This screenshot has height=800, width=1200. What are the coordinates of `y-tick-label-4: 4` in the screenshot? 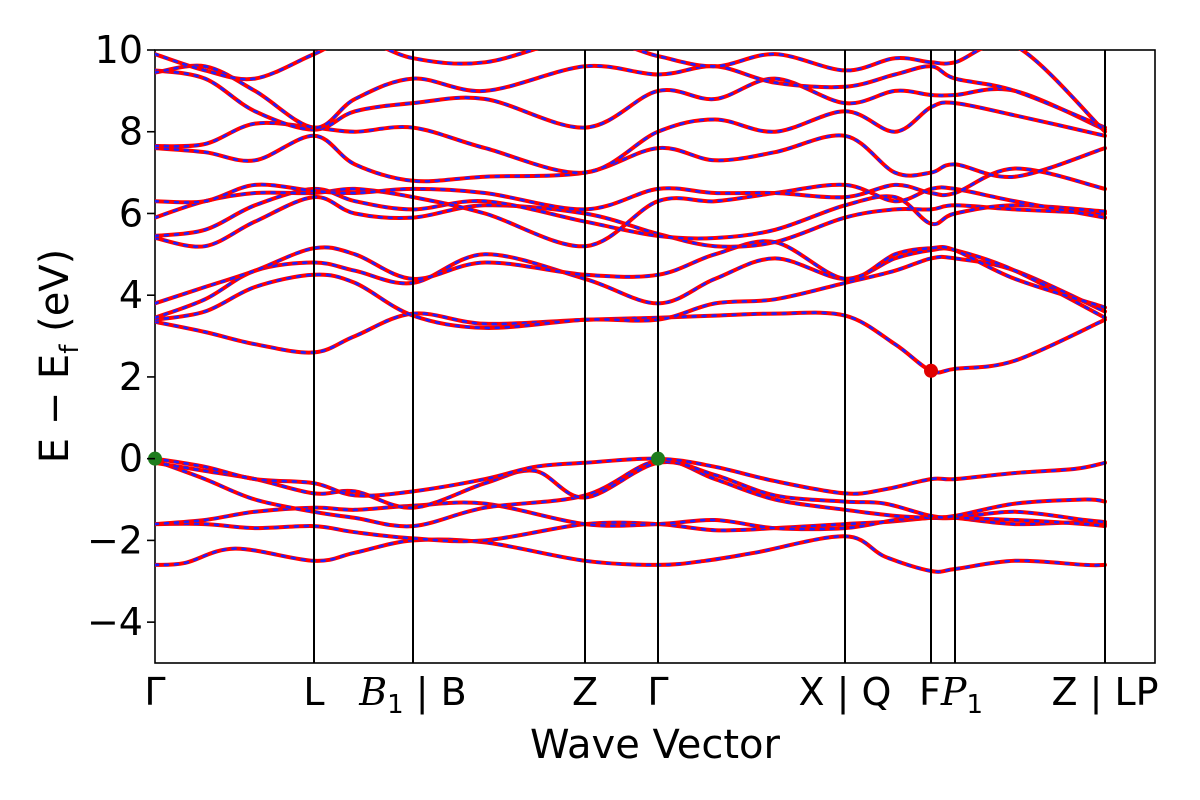 It's located at (131, 295).